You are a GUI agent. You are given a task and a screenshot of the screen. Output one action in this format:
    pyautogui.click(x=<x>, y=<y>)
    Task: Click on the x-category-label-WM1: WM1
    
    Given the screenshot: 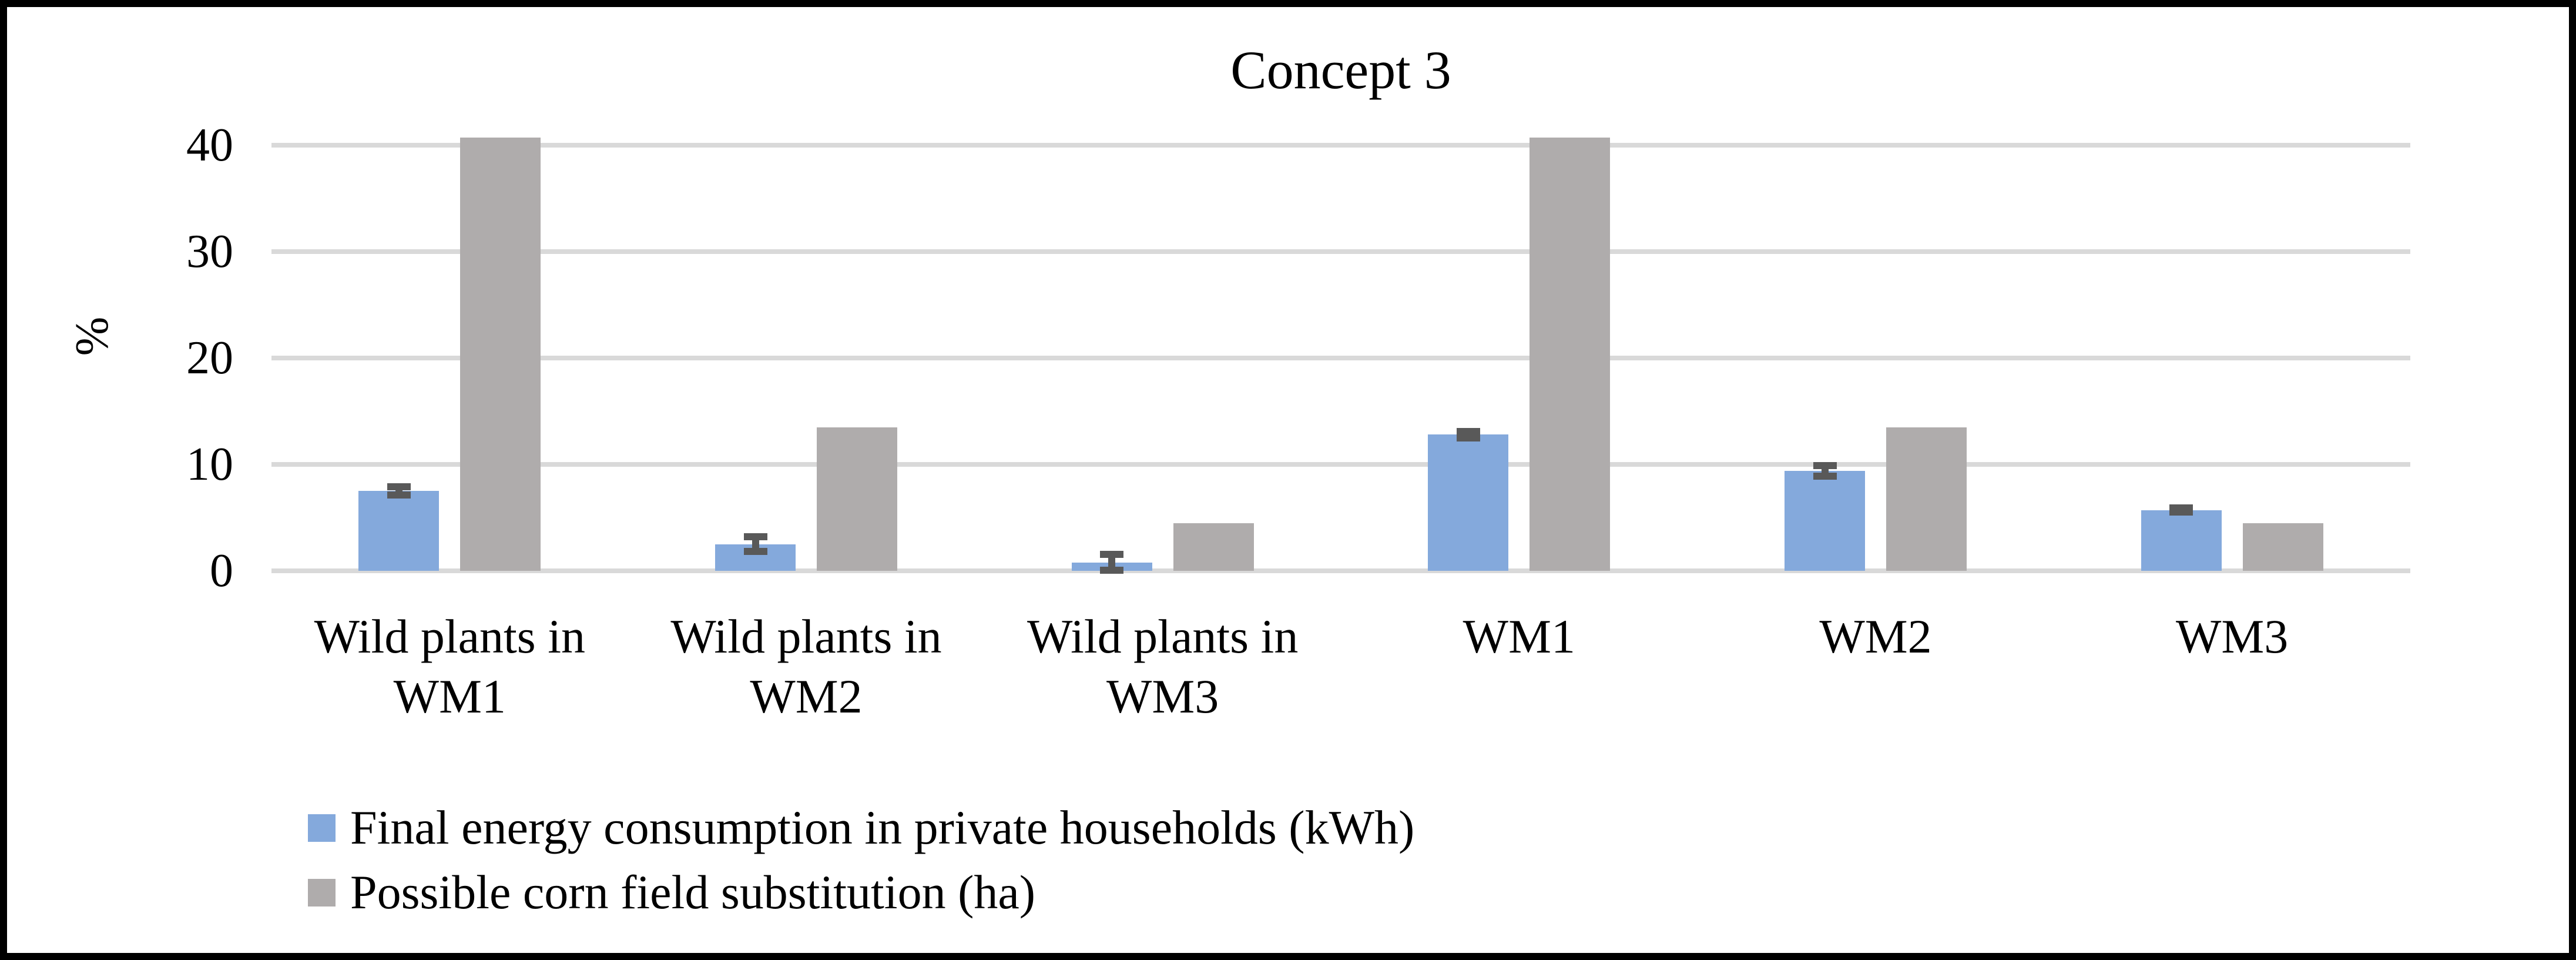 What is the action you would take?
    pyautogui.click(x=1520, y=637)
    